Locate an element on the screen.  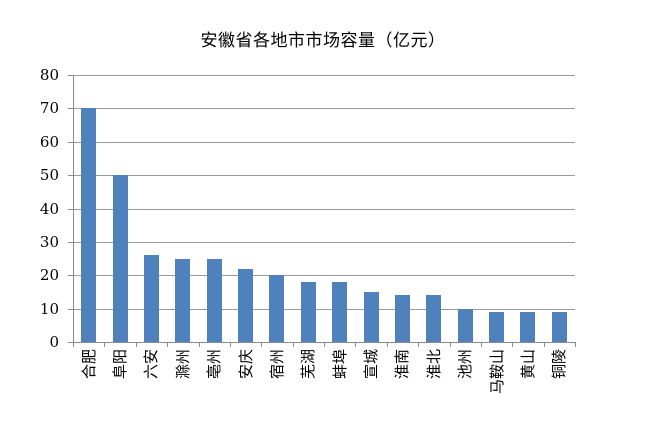
x-tick-label: 池州 is located at coordinates (465, 364).